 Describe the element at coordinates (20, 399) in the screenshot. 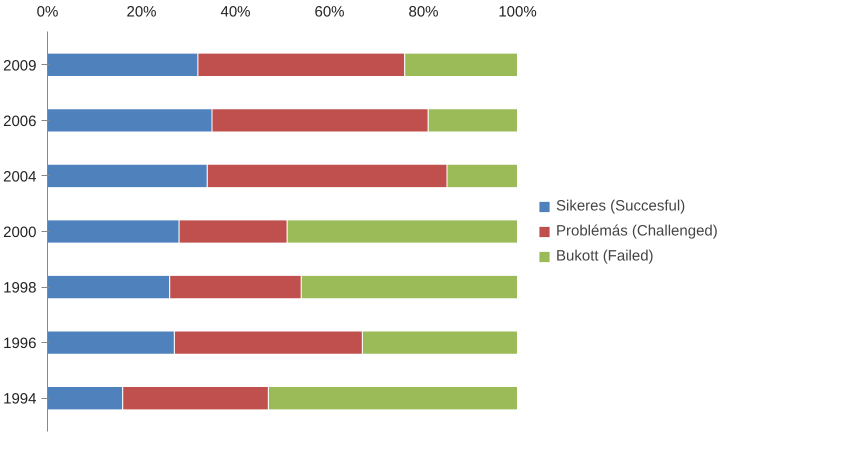

I see `y-tick-label: 1994` at that location.